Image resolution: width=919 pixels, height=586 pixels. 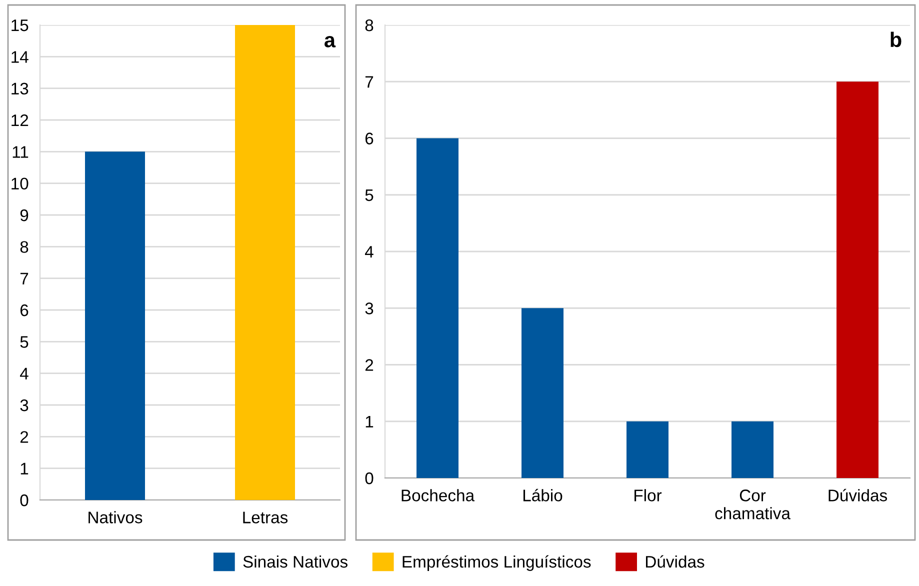 I want to click on y-tick-label: 15, so click(x=20, y=26).